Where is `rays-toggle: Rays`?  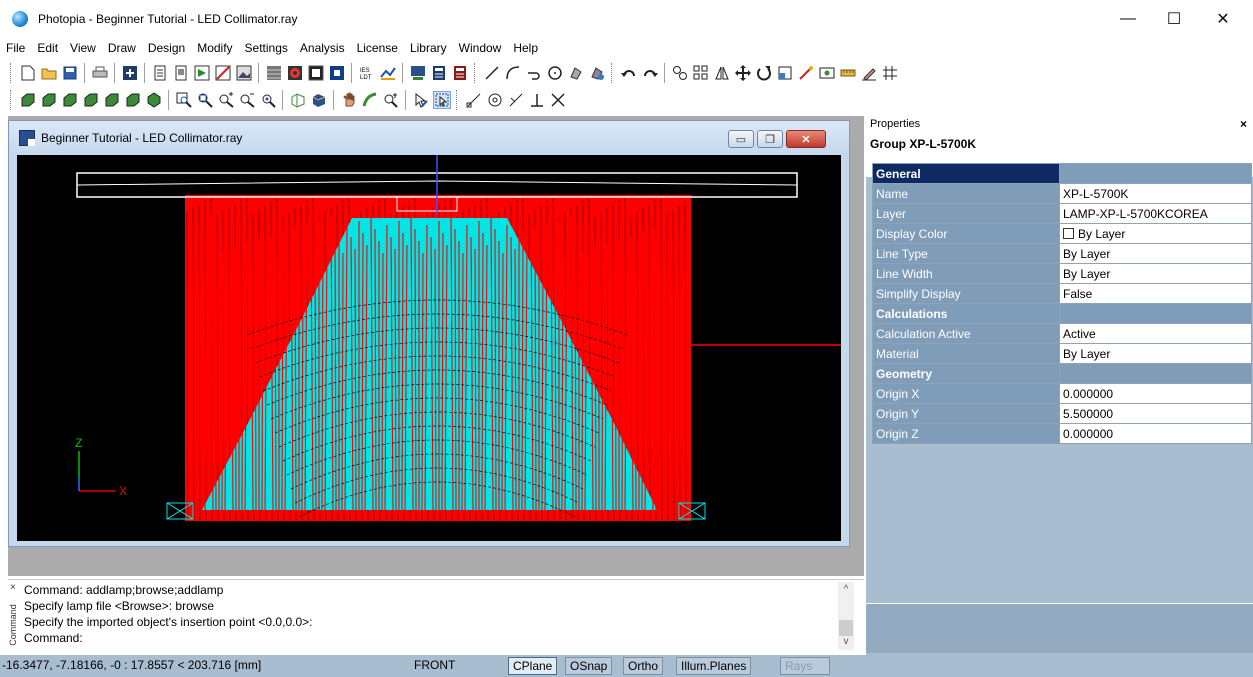
rays-toggle: Rays is located at coordinates (805, 666).